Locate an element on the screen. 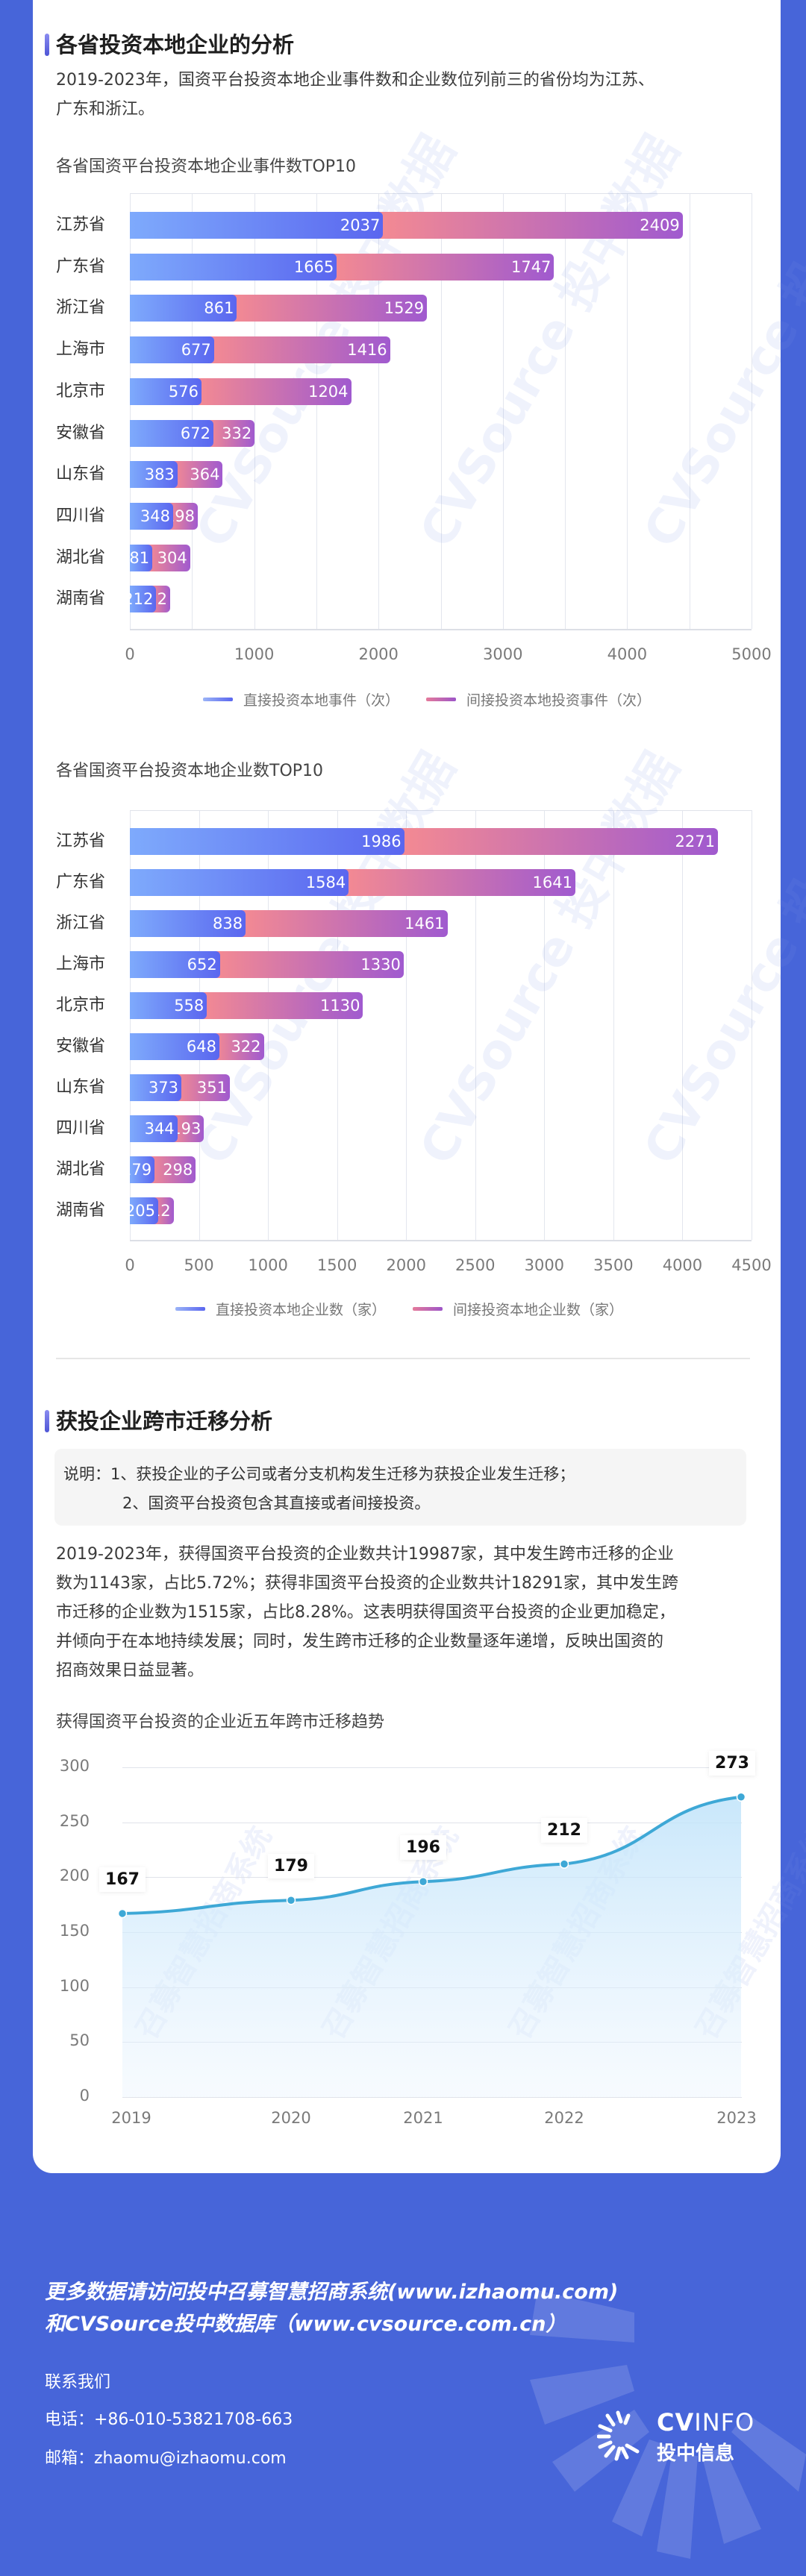 The width and height of the screenshot is (806, 2576). stacked-bar: 861 1529 is located at coordinates (279, 308).